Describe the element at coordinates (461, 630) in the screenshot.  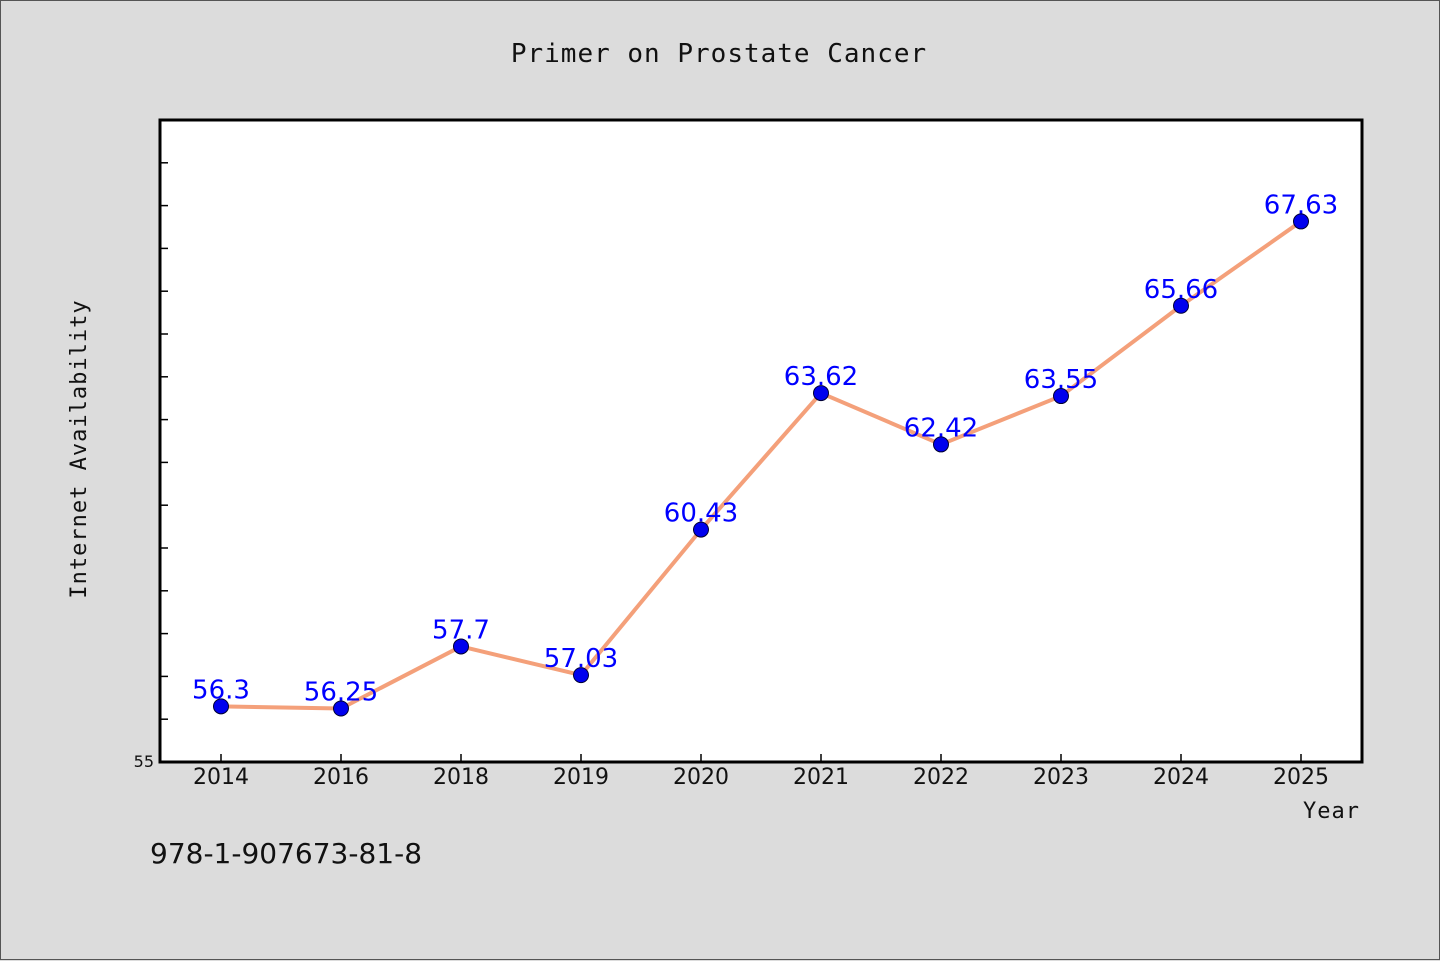
I see `data-label: 57.7` at that location.